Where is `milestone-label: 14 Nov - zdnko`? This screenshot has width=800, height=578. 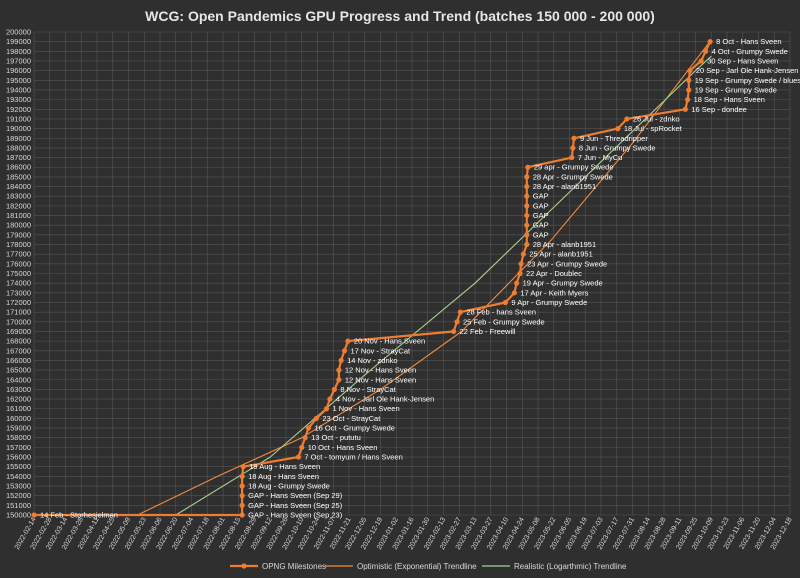 milestone-label: 14 Nov - zdnko is located at coordinates (372, 360).